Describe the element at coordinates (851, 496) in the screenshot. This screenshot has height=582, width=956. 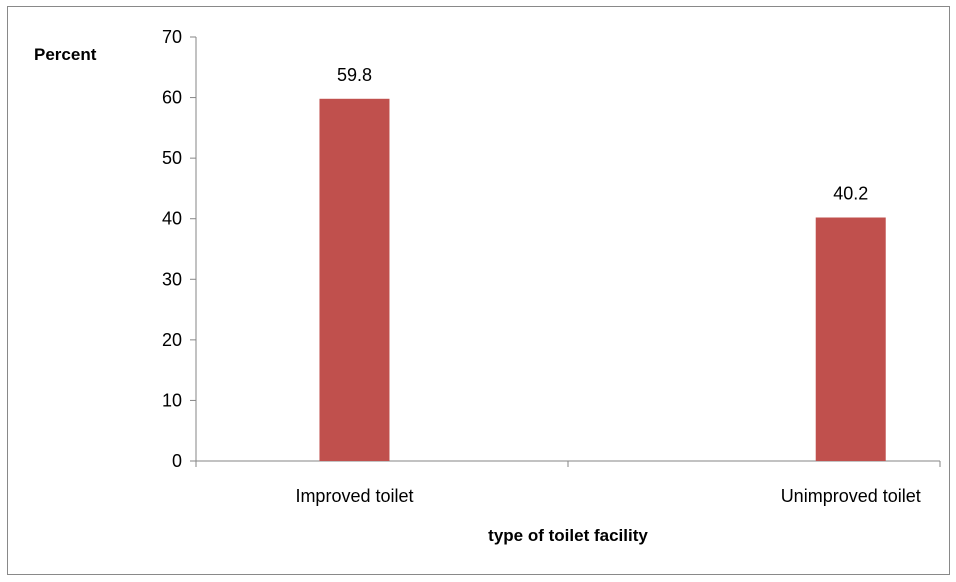
I see `x-category-label-2: Unimproved toilet` at that location.